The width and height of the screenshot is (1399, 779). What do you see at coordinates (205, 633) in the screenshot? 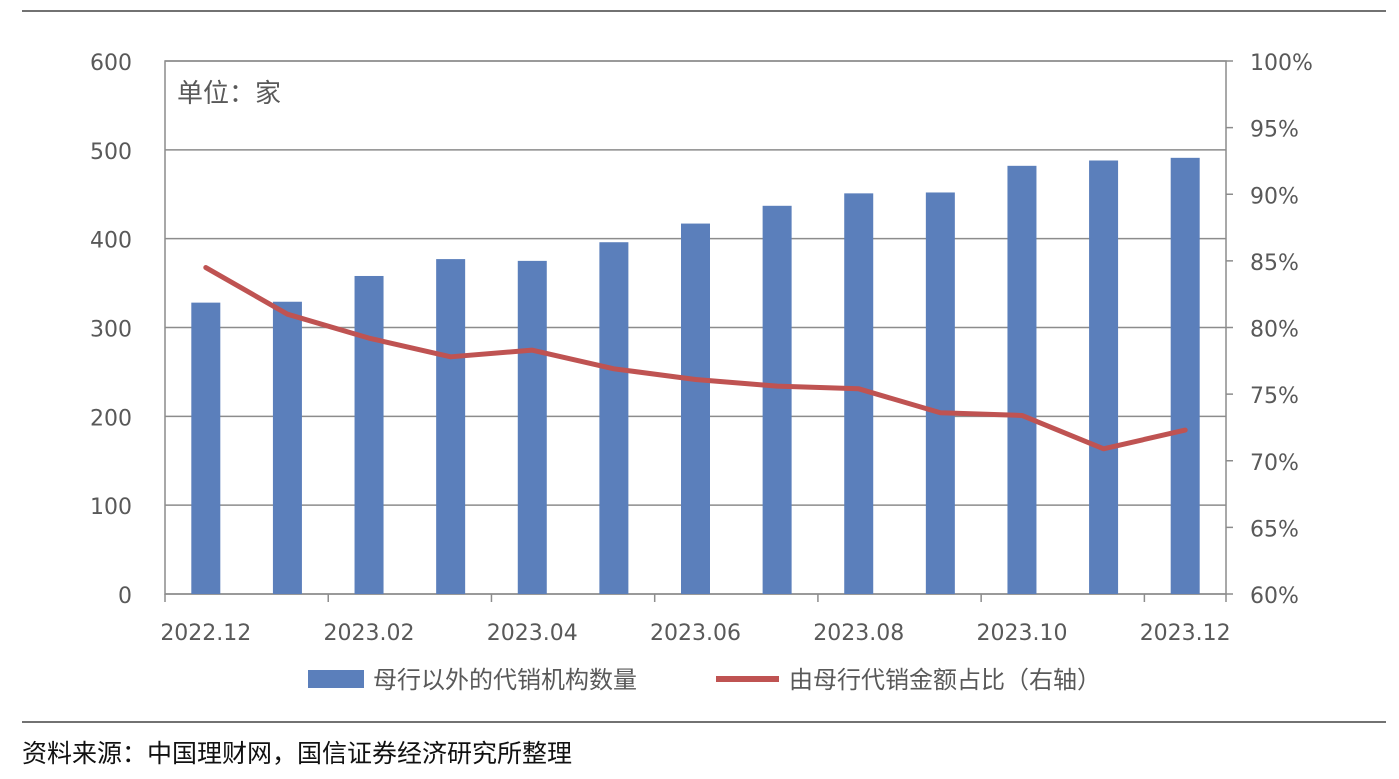
I see `x-tick-label: 2022.12` at bounding box center [205, 633].